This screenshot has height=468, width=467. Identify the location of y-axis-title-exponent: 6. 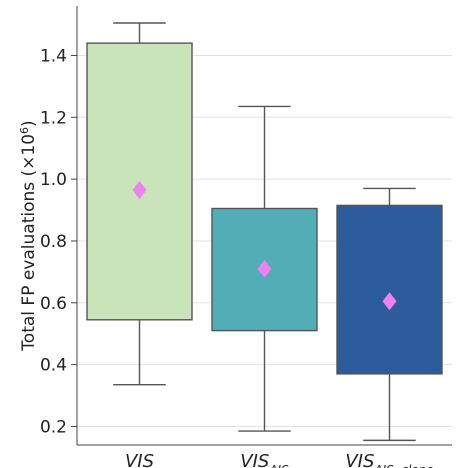
(24, 130).